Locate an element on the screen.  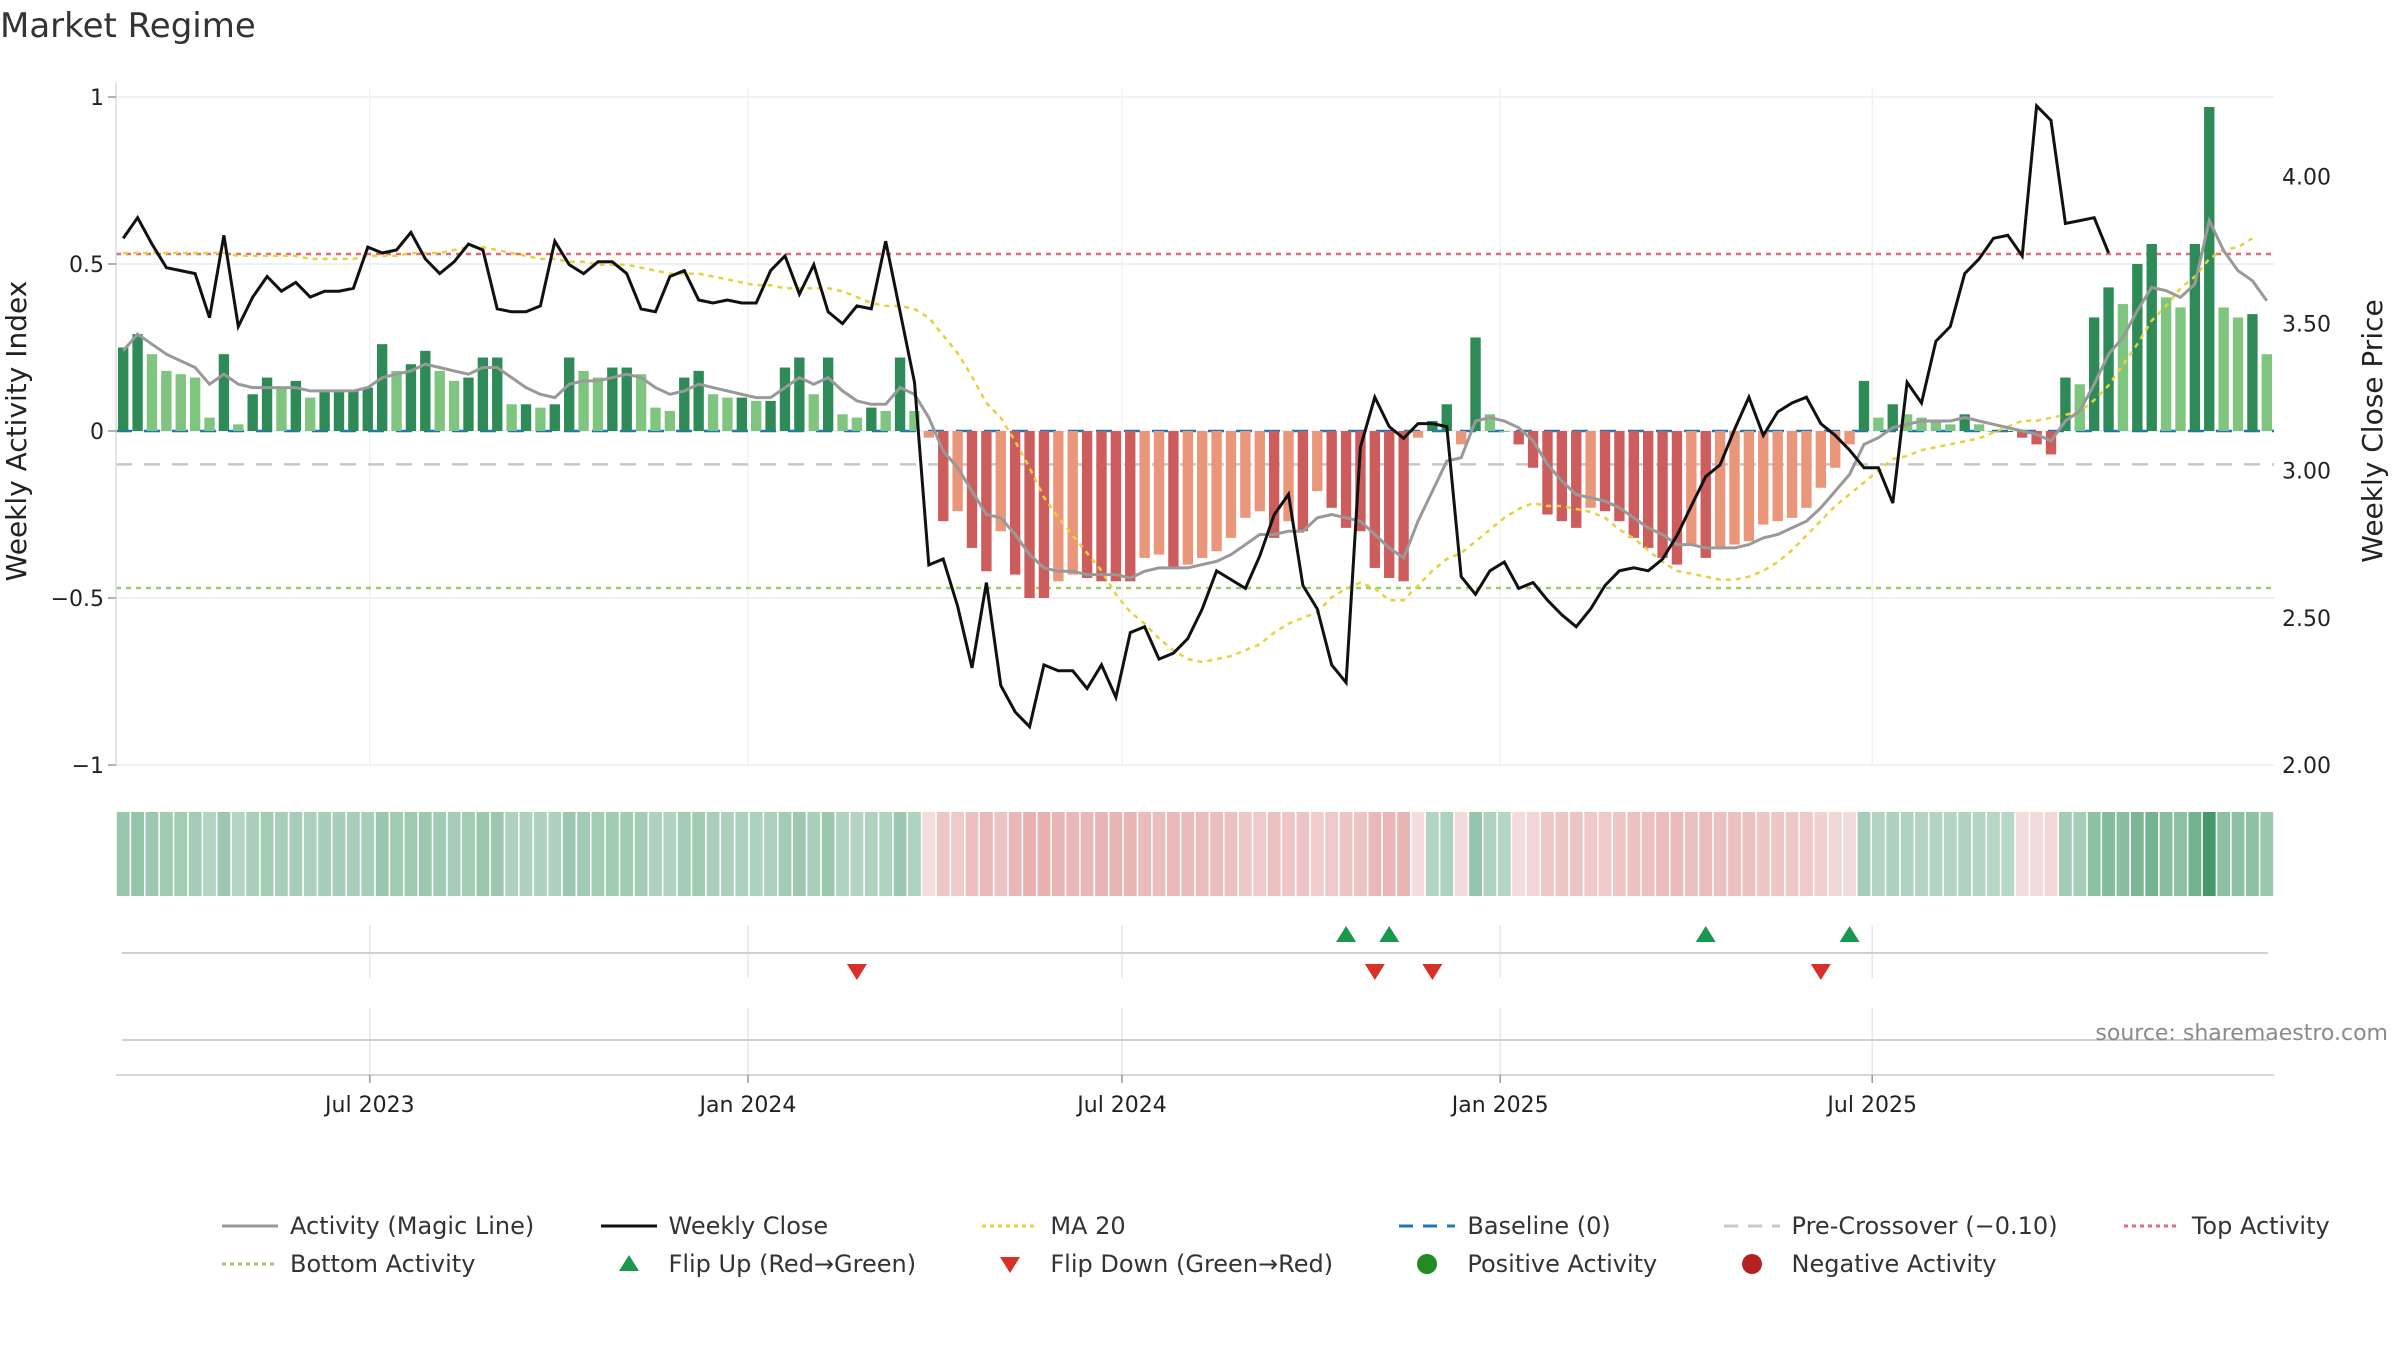
y-left-tick-label: 1 is located at coordinates (97, 98).